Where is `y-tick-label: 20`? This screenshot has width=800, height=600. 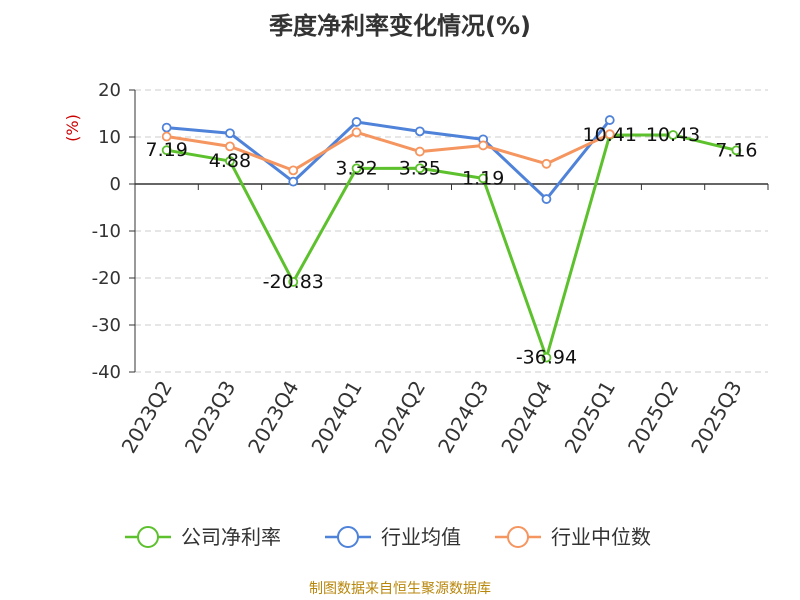
y-tick-label: 20 is located at coordinates (109, 90).